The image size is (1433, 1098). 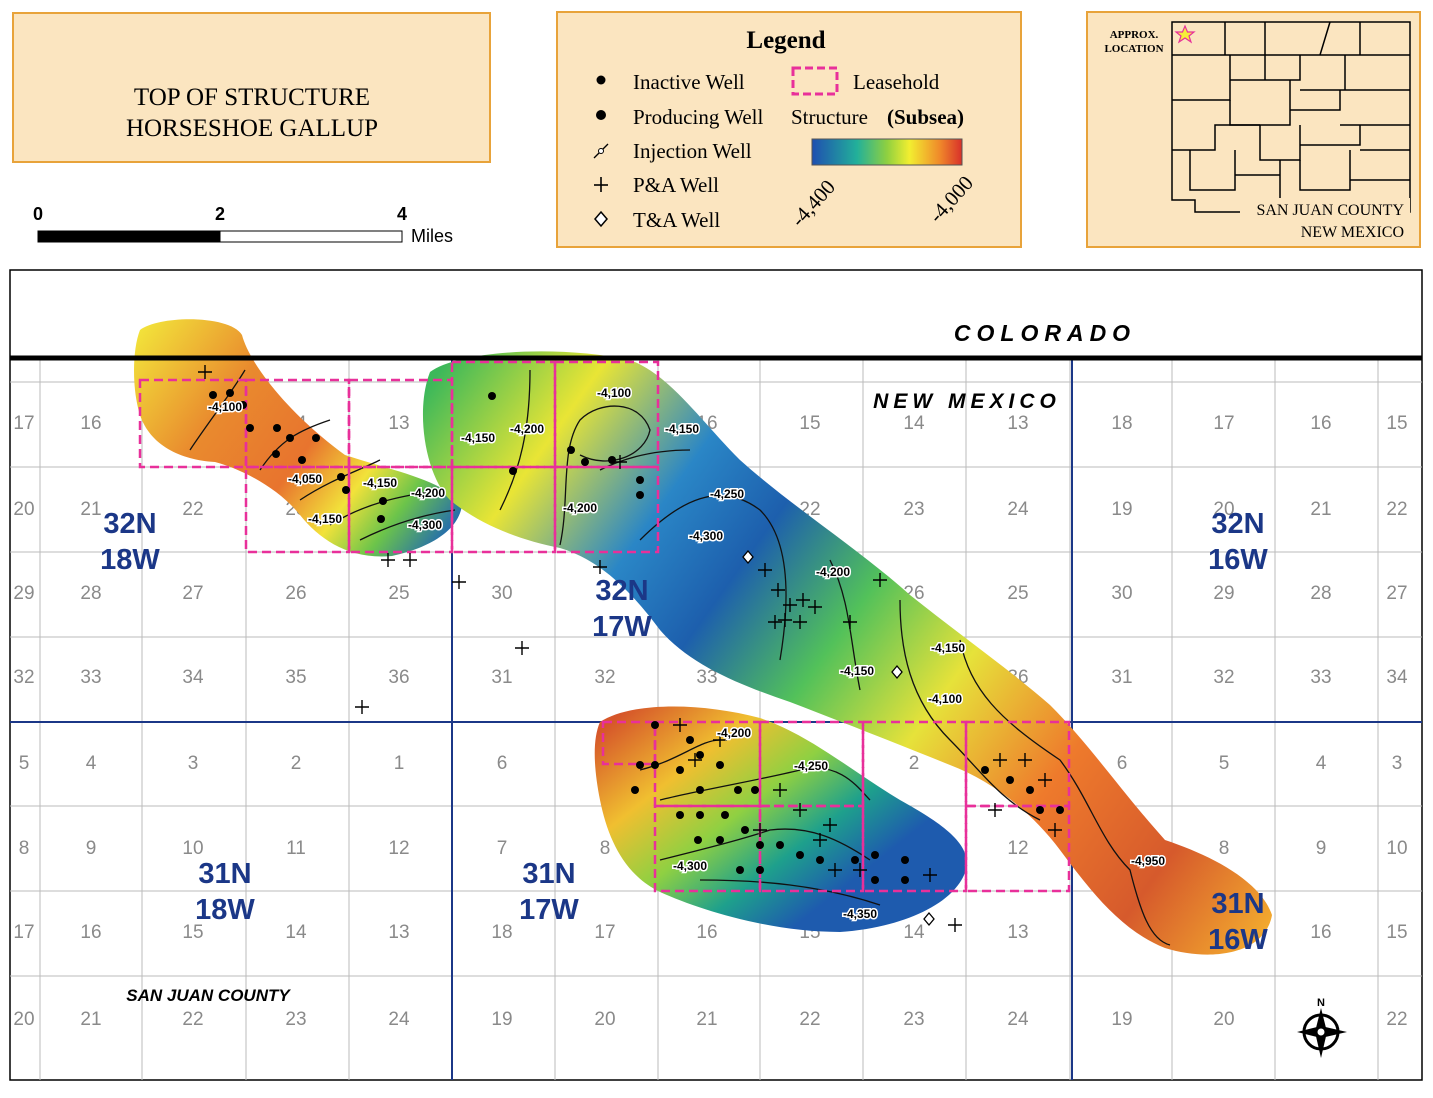 What do you see at coordinates (192, 1019) in the screenshot?
I see `section-number: 22` at bounding box center [192, 1019].